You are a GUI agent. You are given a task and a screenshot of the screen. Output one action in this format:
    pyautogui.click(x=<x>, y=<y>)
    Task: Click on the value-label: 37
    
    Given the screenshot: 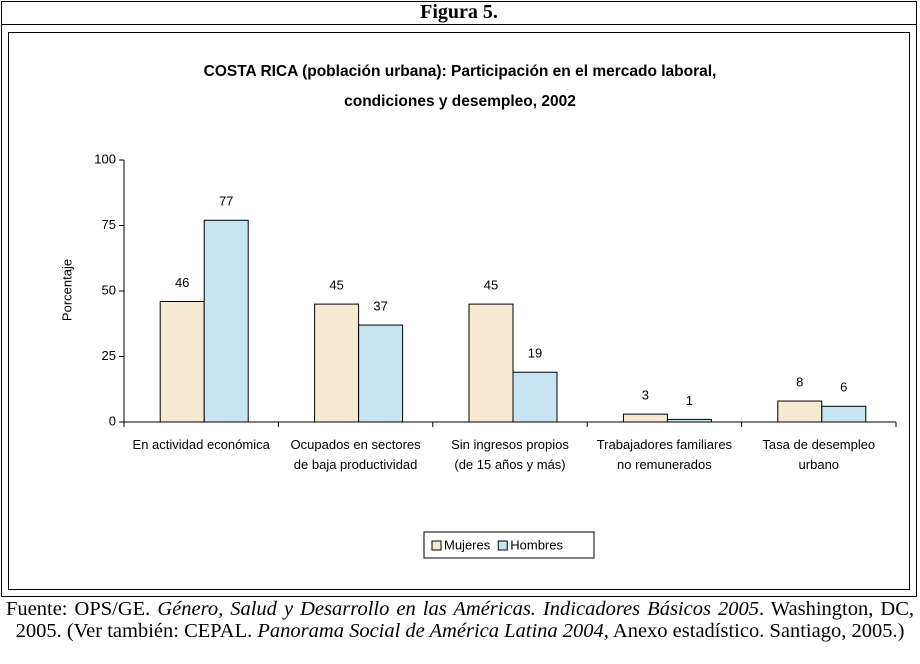 What is the action you would take?
    pyautogui.click(x=380, y=305)
    